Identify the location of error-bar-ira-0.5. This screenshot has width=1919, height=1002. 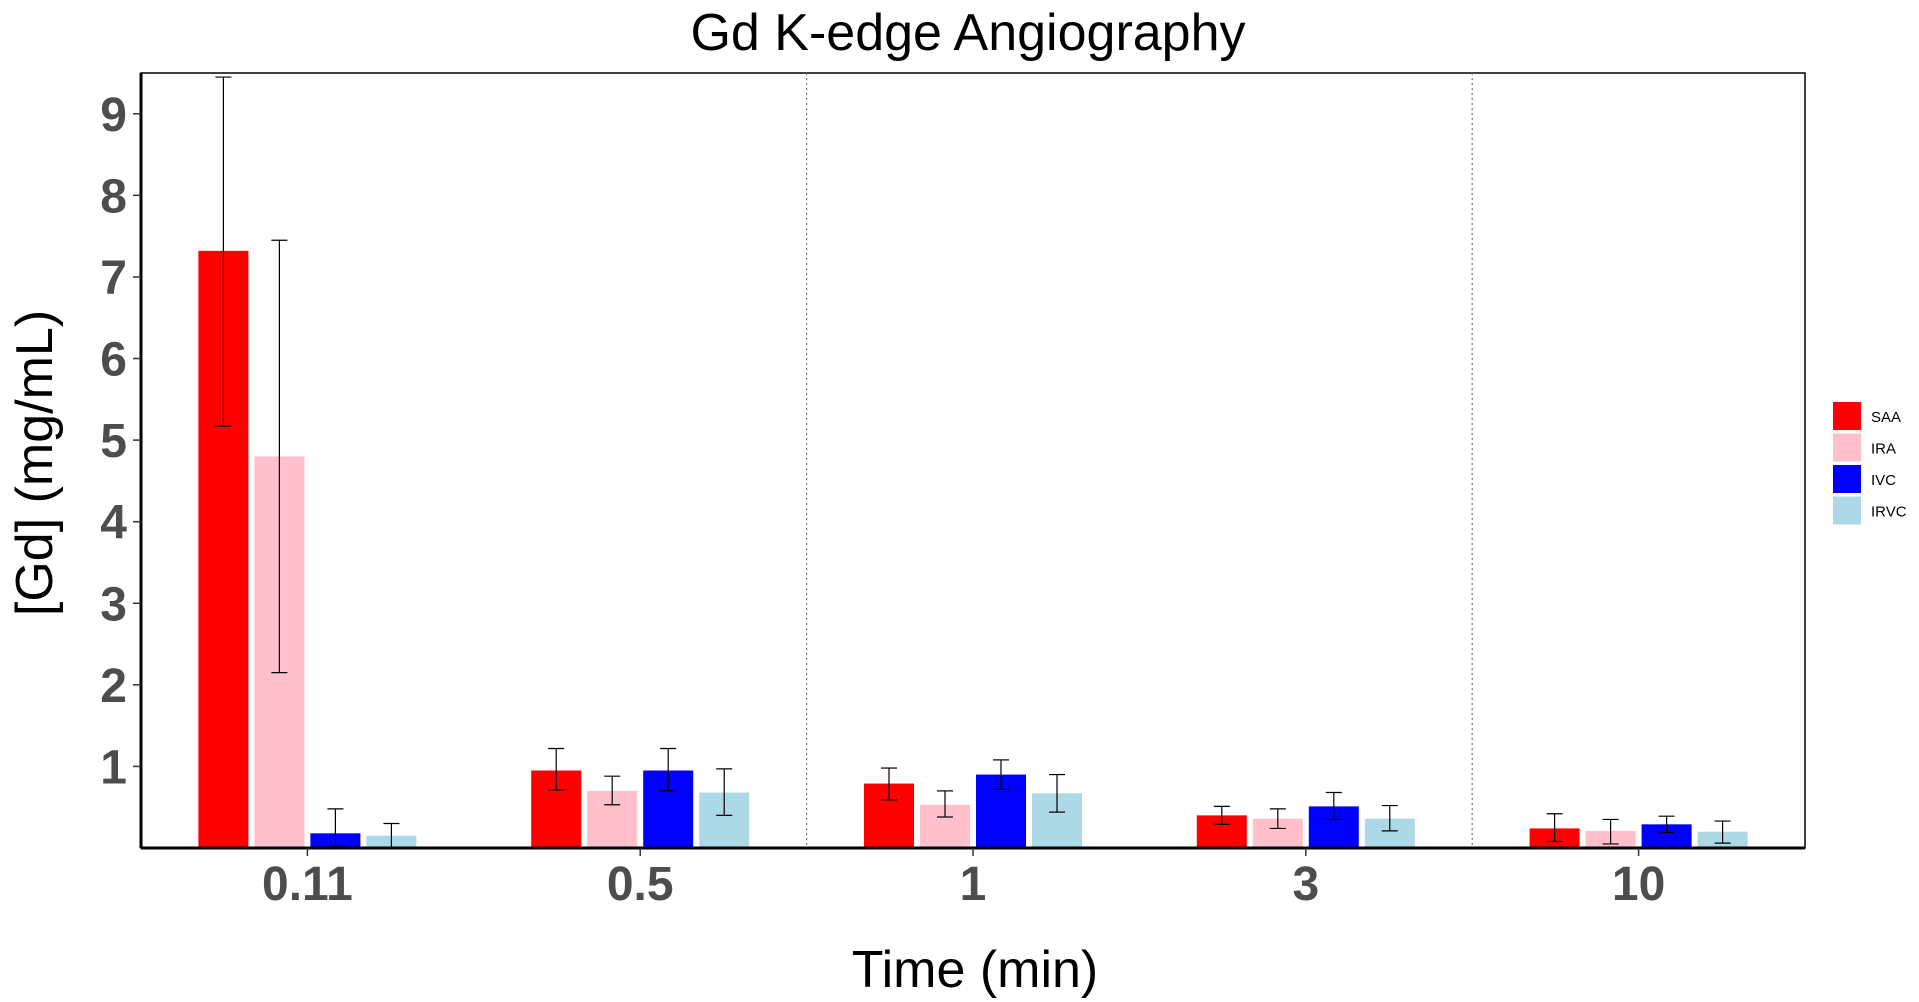
(612, 790).